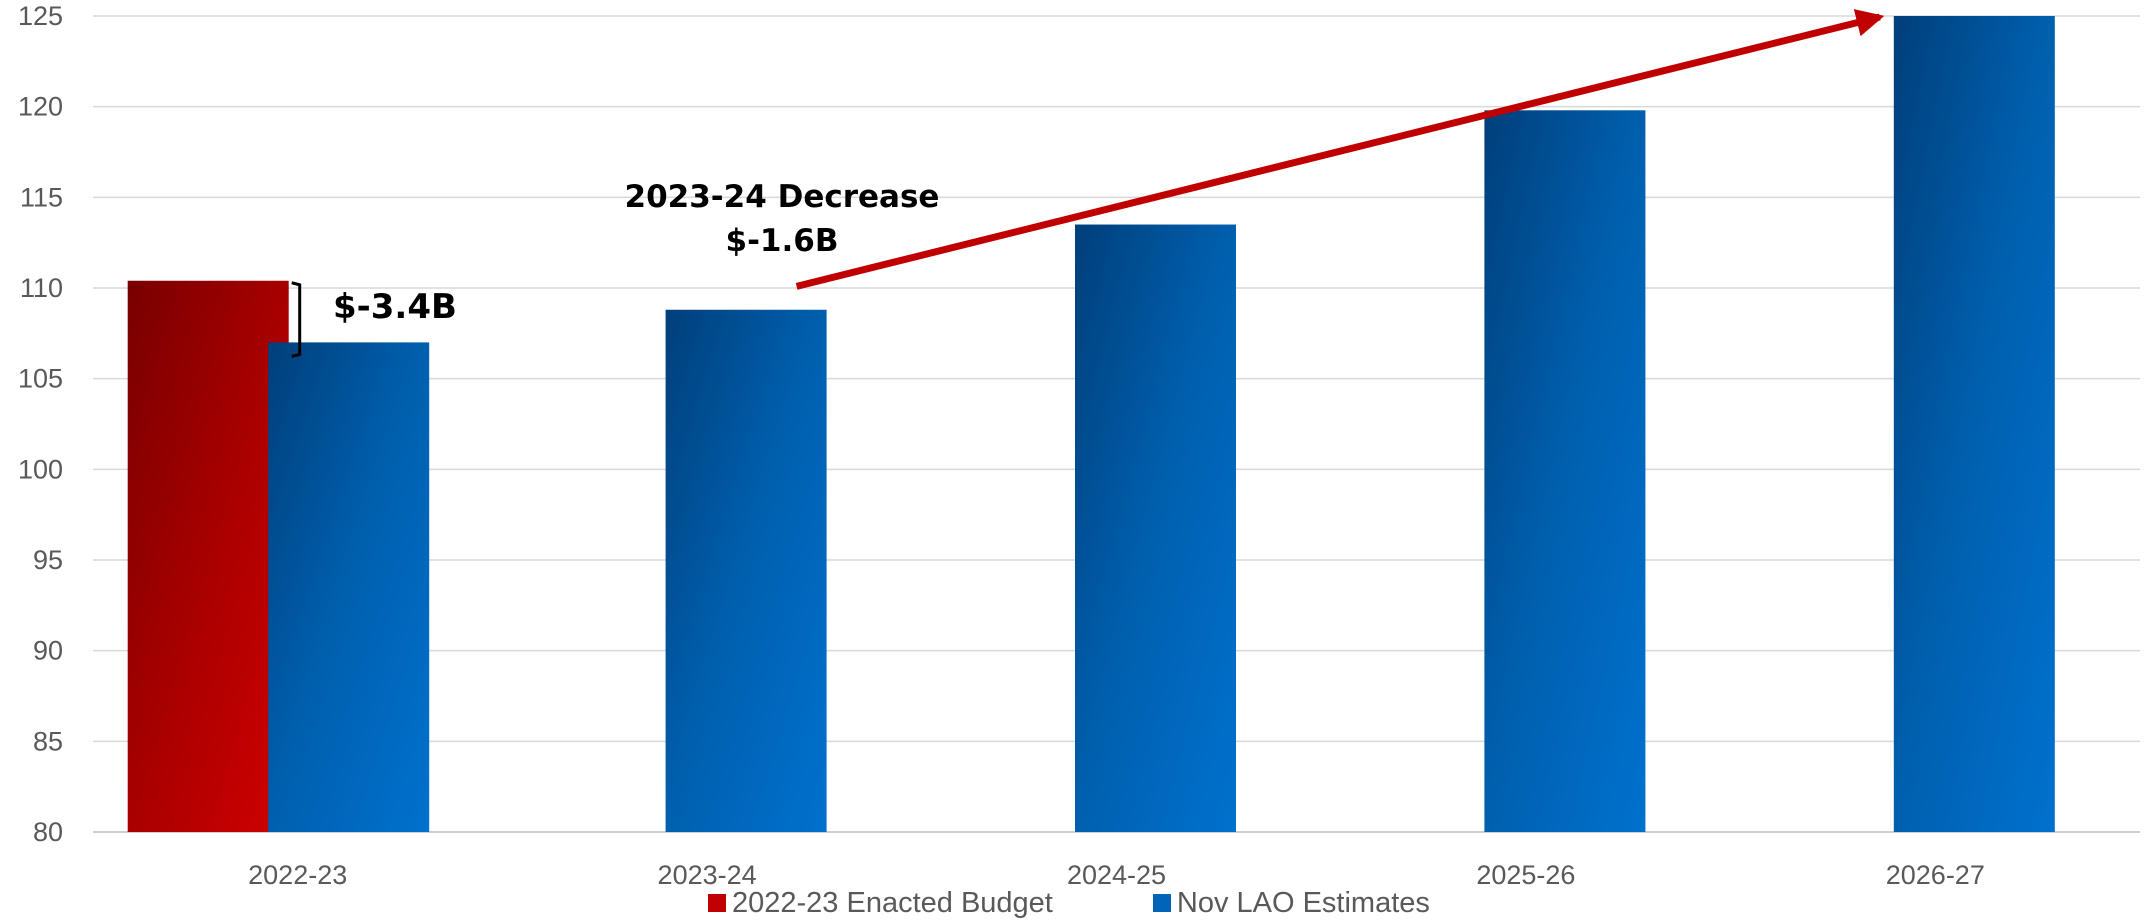  What do you see at coordinates (48, 651) in the screenshot?
I see `y-tick-label: 90` at bounding box center [48, 651].